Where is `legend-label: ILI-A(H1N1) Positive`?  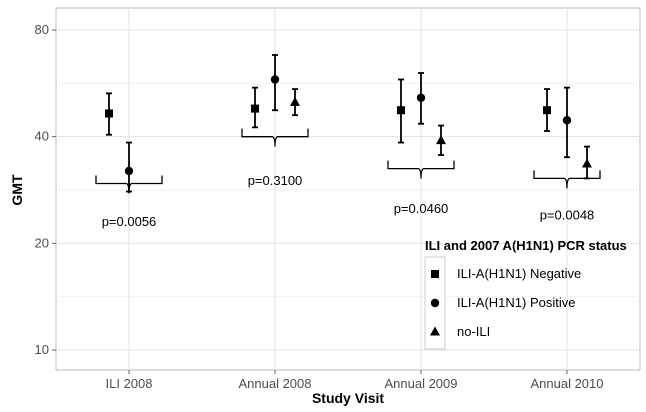 legend-label: ILI-A(H1N1) Positive is located at coordinates (516, 302).